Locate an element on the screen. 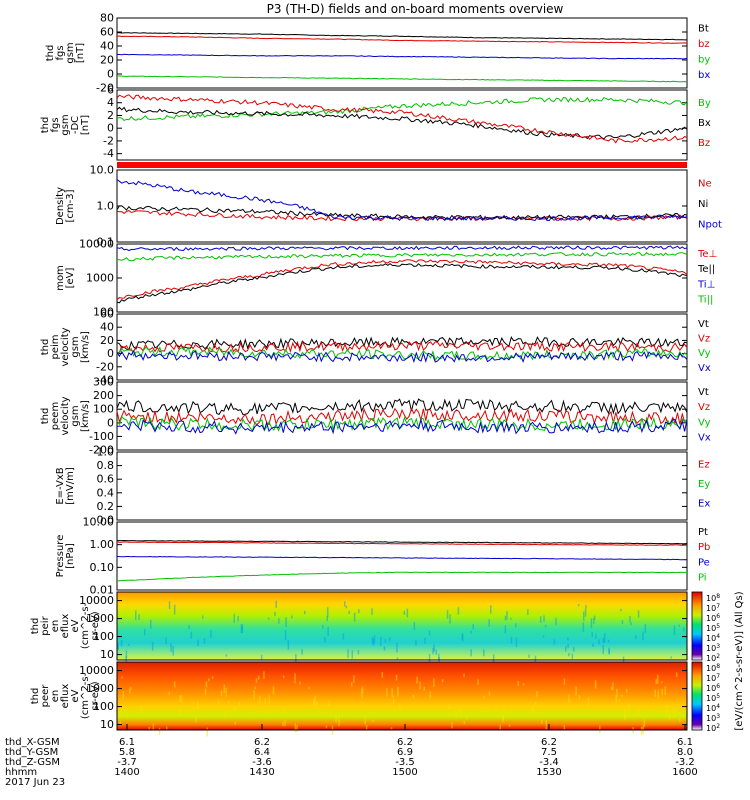 The image size is (750, 800). legend-Vx: Vx is located at coordinates (704, 437).